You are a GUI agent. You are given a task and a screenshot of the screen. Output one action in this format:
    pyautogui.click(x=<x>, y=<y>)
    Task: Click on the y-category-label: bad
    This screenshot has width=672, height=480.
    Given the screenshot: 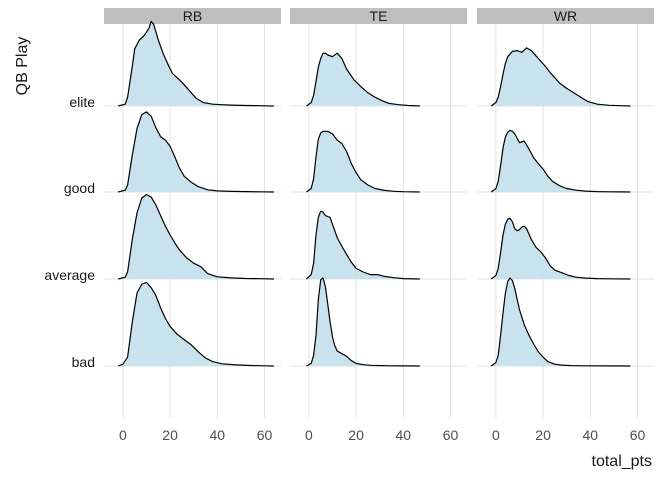 What is the action you would take?
    pyautogui.click(x=83, y=362)
    